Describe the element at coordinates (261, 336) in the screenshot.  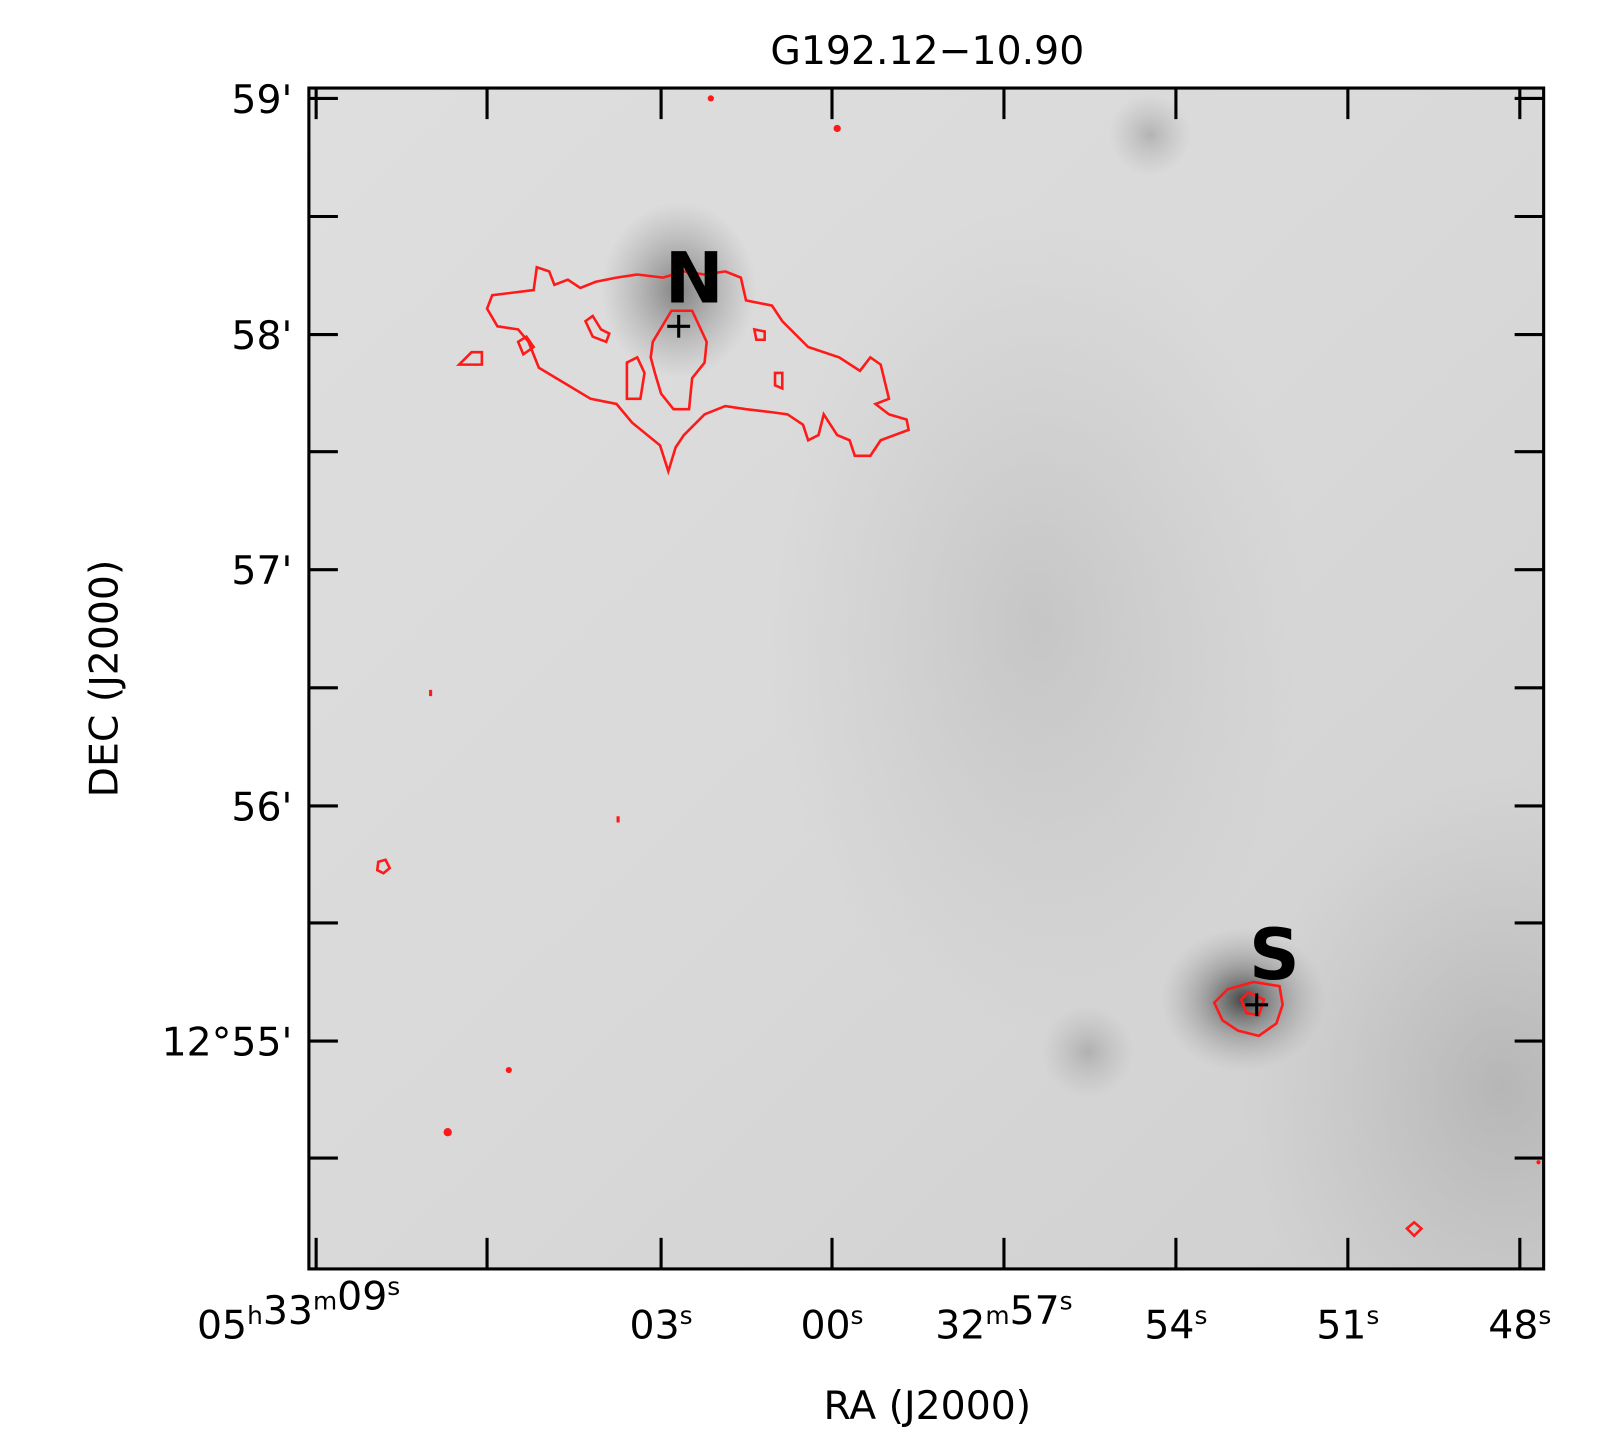
I see `y-tick-label: 58'` at that location.